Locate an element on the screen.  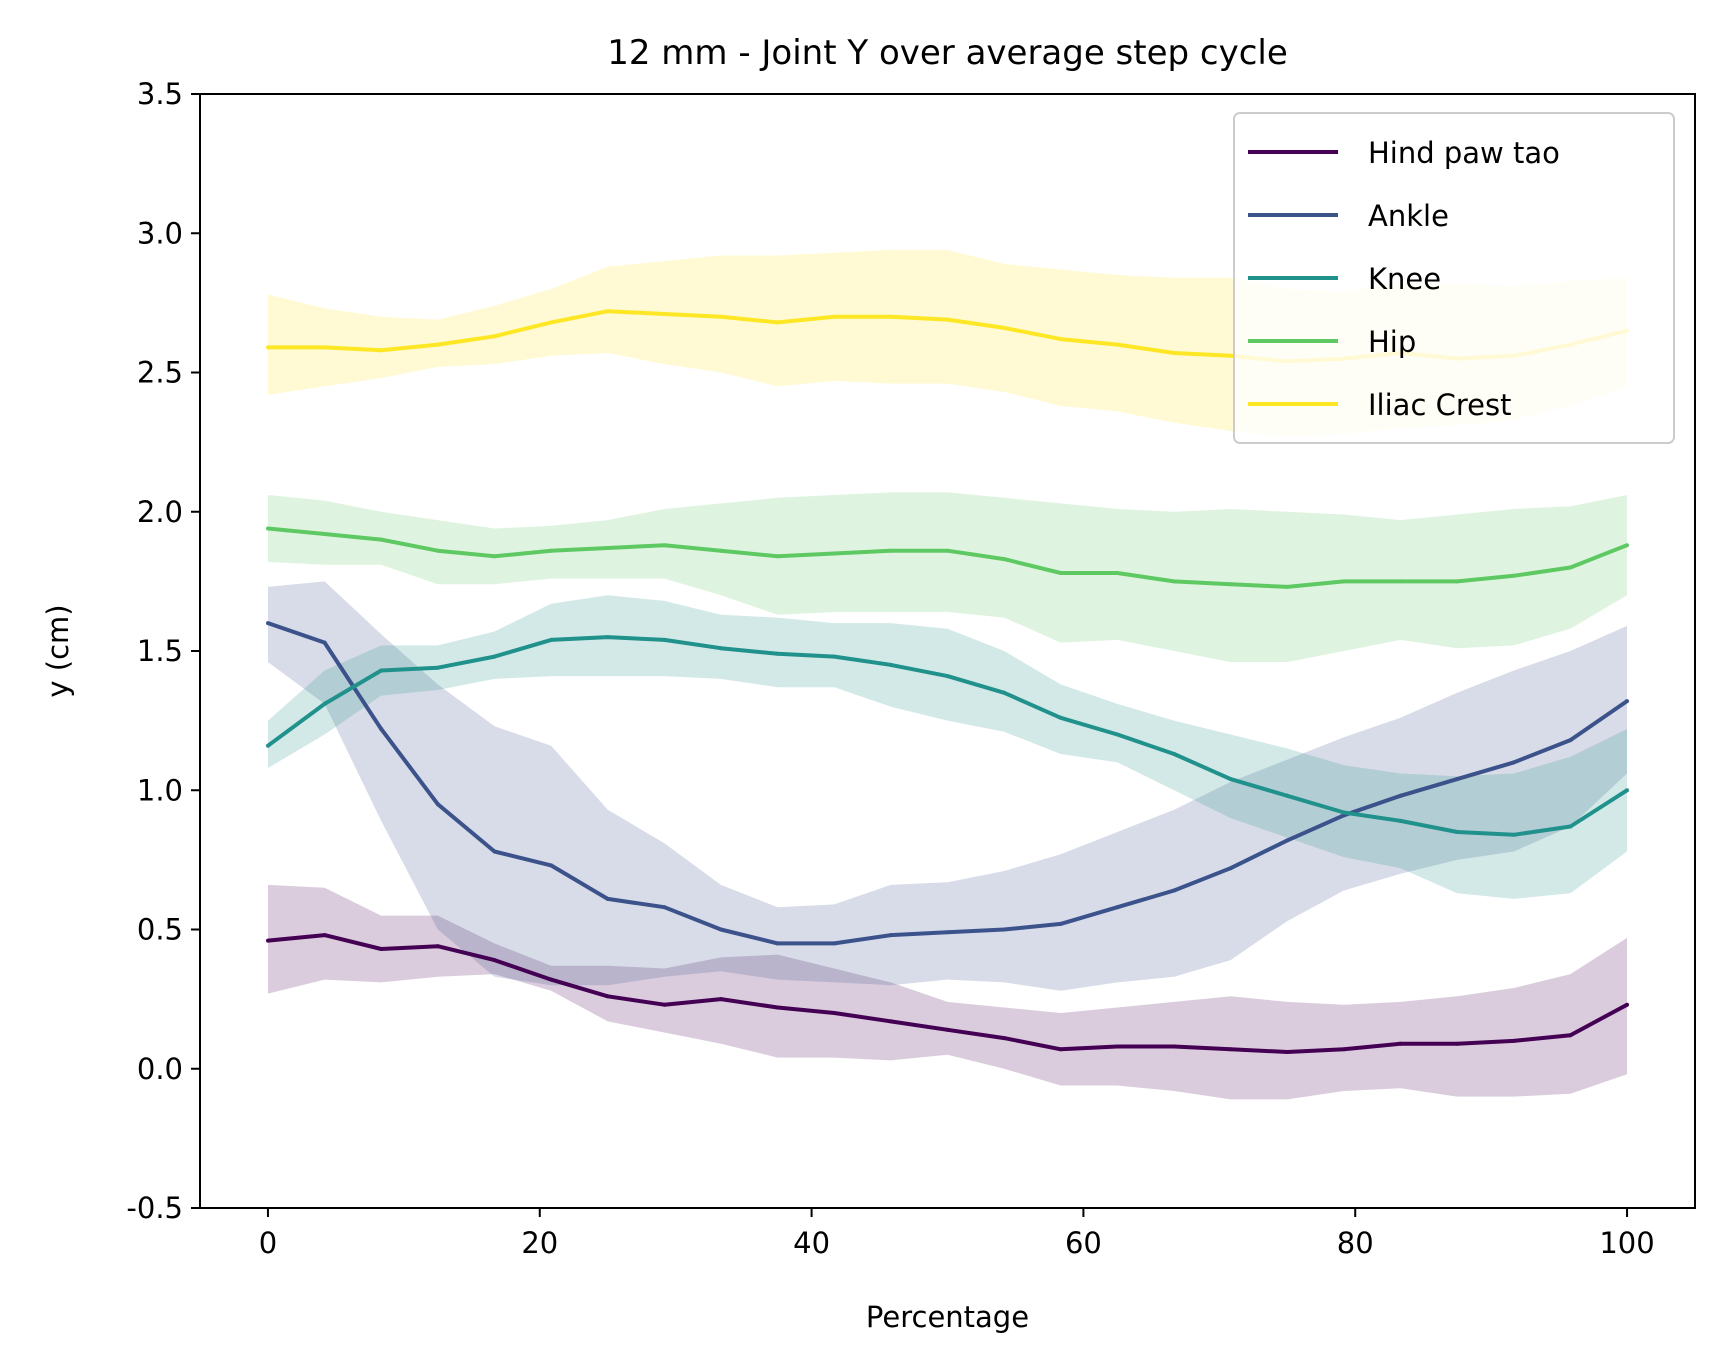
legend-box is located at coordinates (1454, 278).